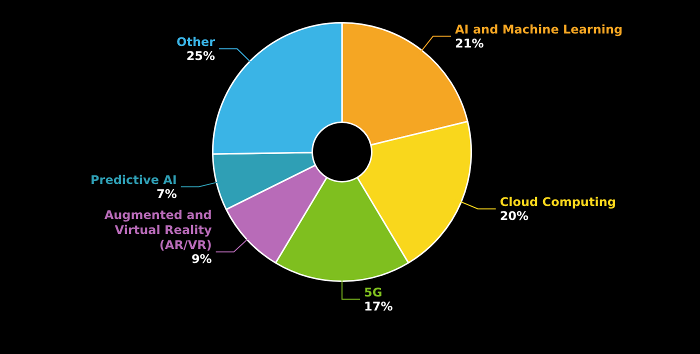 The image size is (700, 354). What do you see at coordinates (201, 55) in the screenshot?
I see `data-label: 25%` at bounding box center [201, 55].